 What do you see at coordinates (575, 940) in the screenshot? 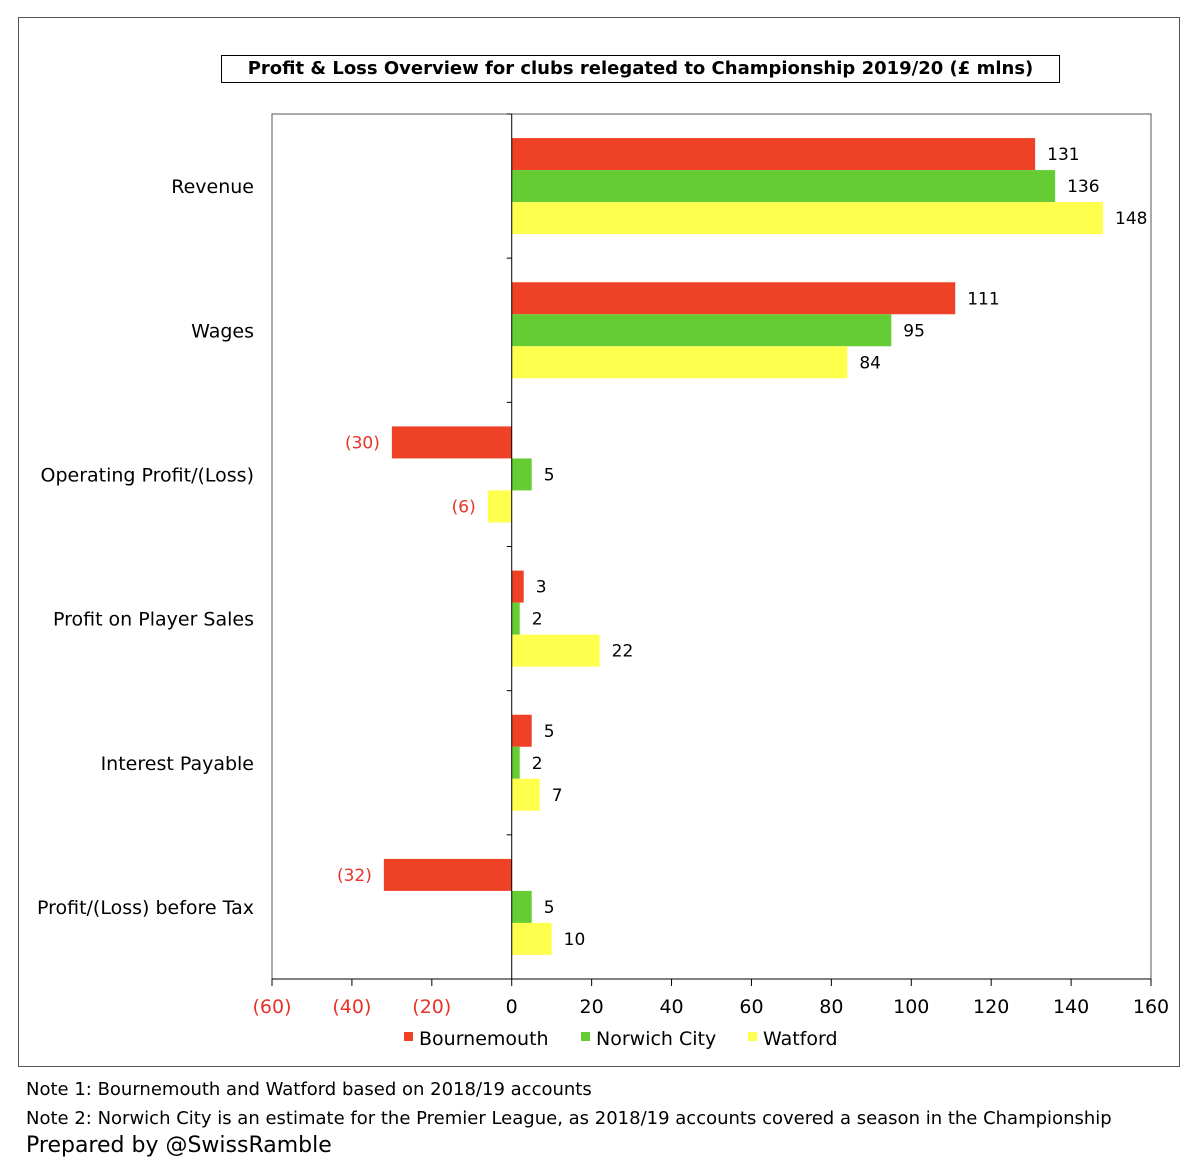
I see `data-label: 10` at bounding box center [575, 940].